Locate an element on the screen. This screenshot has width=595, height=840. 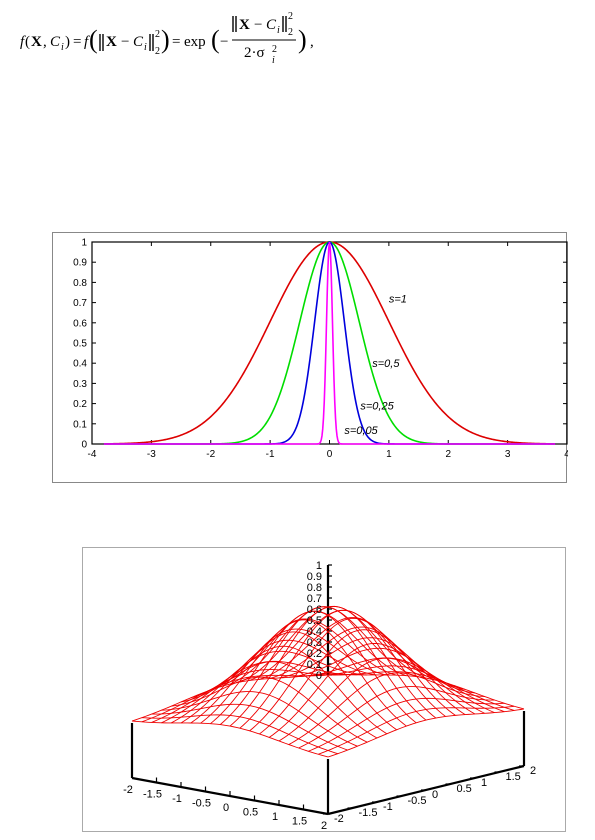
x-tick-label: 3 is located at coordinates (508, 454).